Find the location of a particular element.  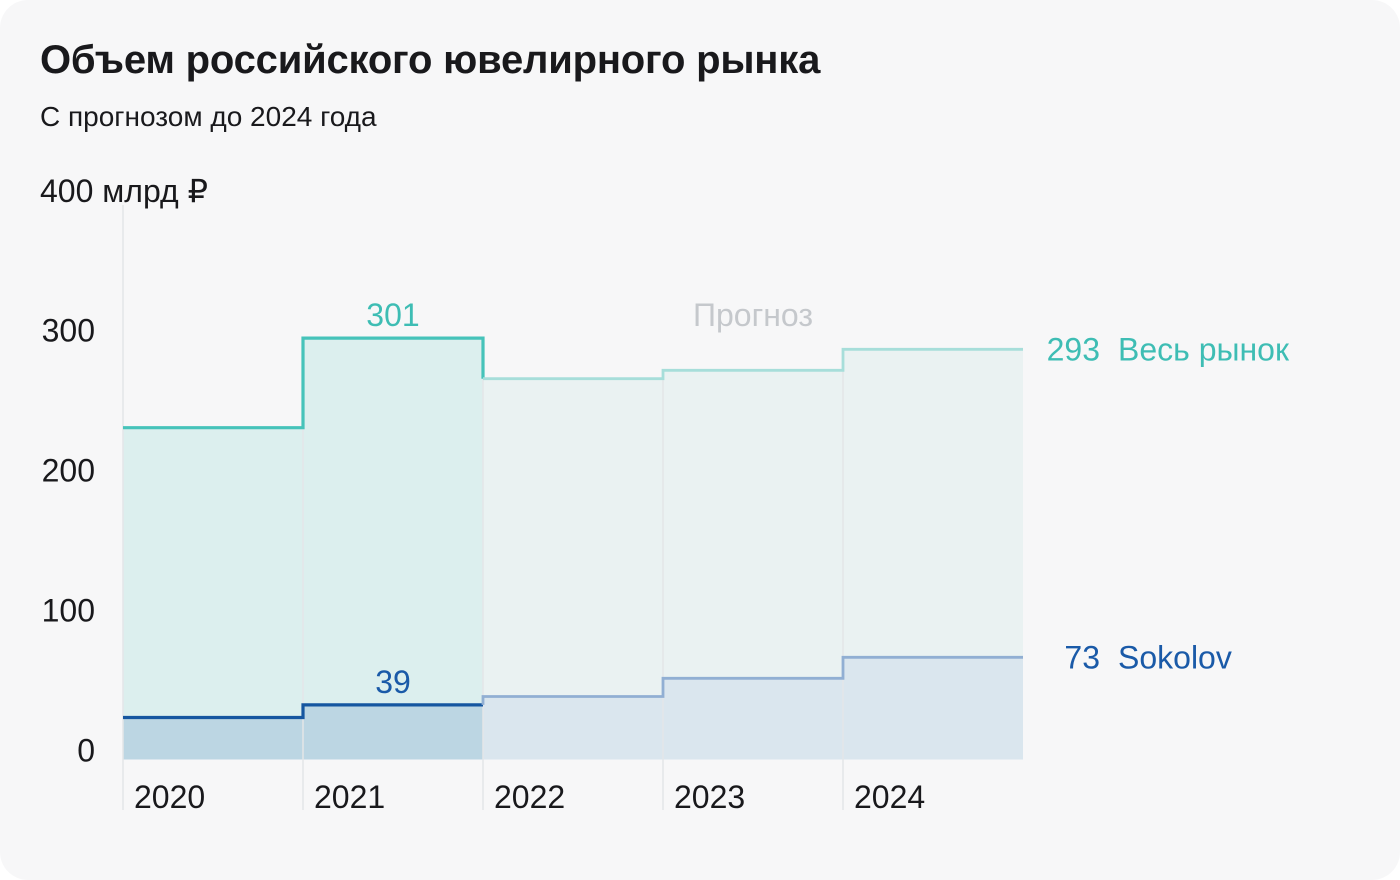

sokolov-value-annotation: 39 is located at coordinates (393, 682).